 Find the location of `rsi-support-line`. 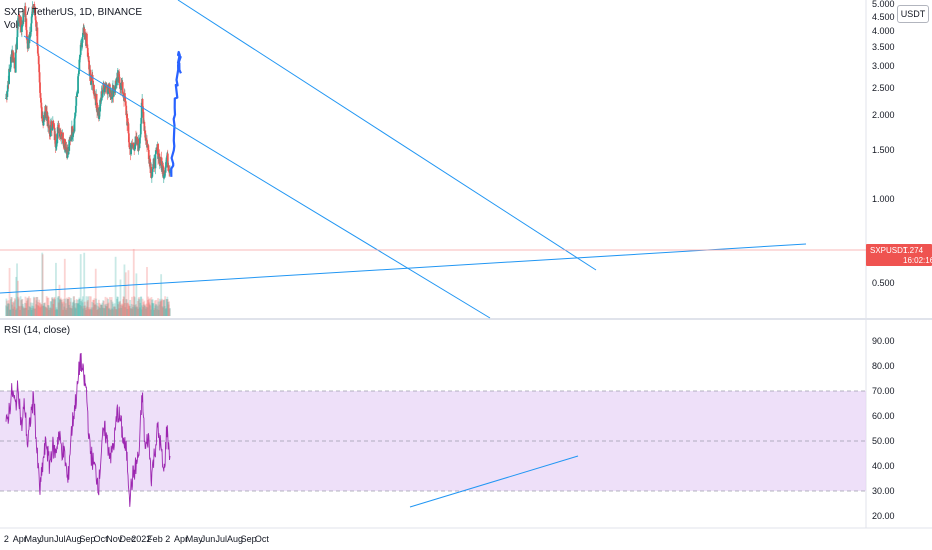

rsi-support-line is located at coordinates (494, 481).